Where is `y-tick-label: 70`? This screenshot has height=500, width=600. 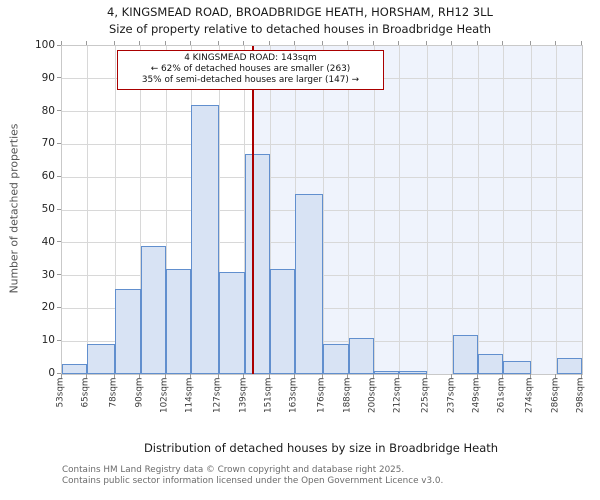 y-tick-label: 70 is located at coordinates (48, 143).